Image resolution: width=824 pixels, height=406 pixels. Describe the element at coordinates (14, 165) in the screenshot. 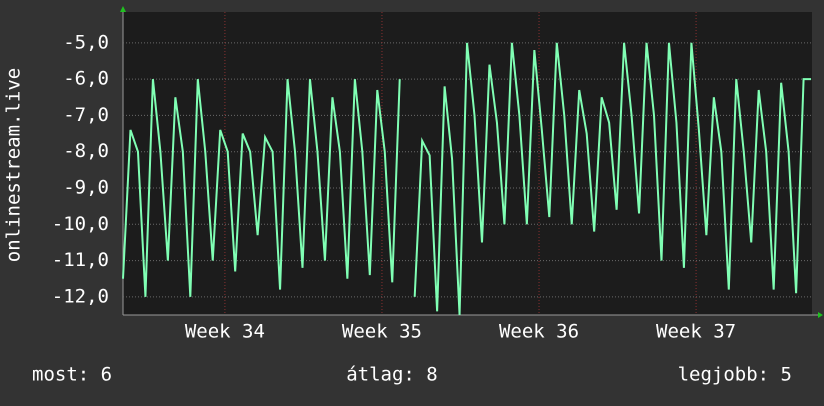

I see `y-axis-label: onlinestream.live` at that location.